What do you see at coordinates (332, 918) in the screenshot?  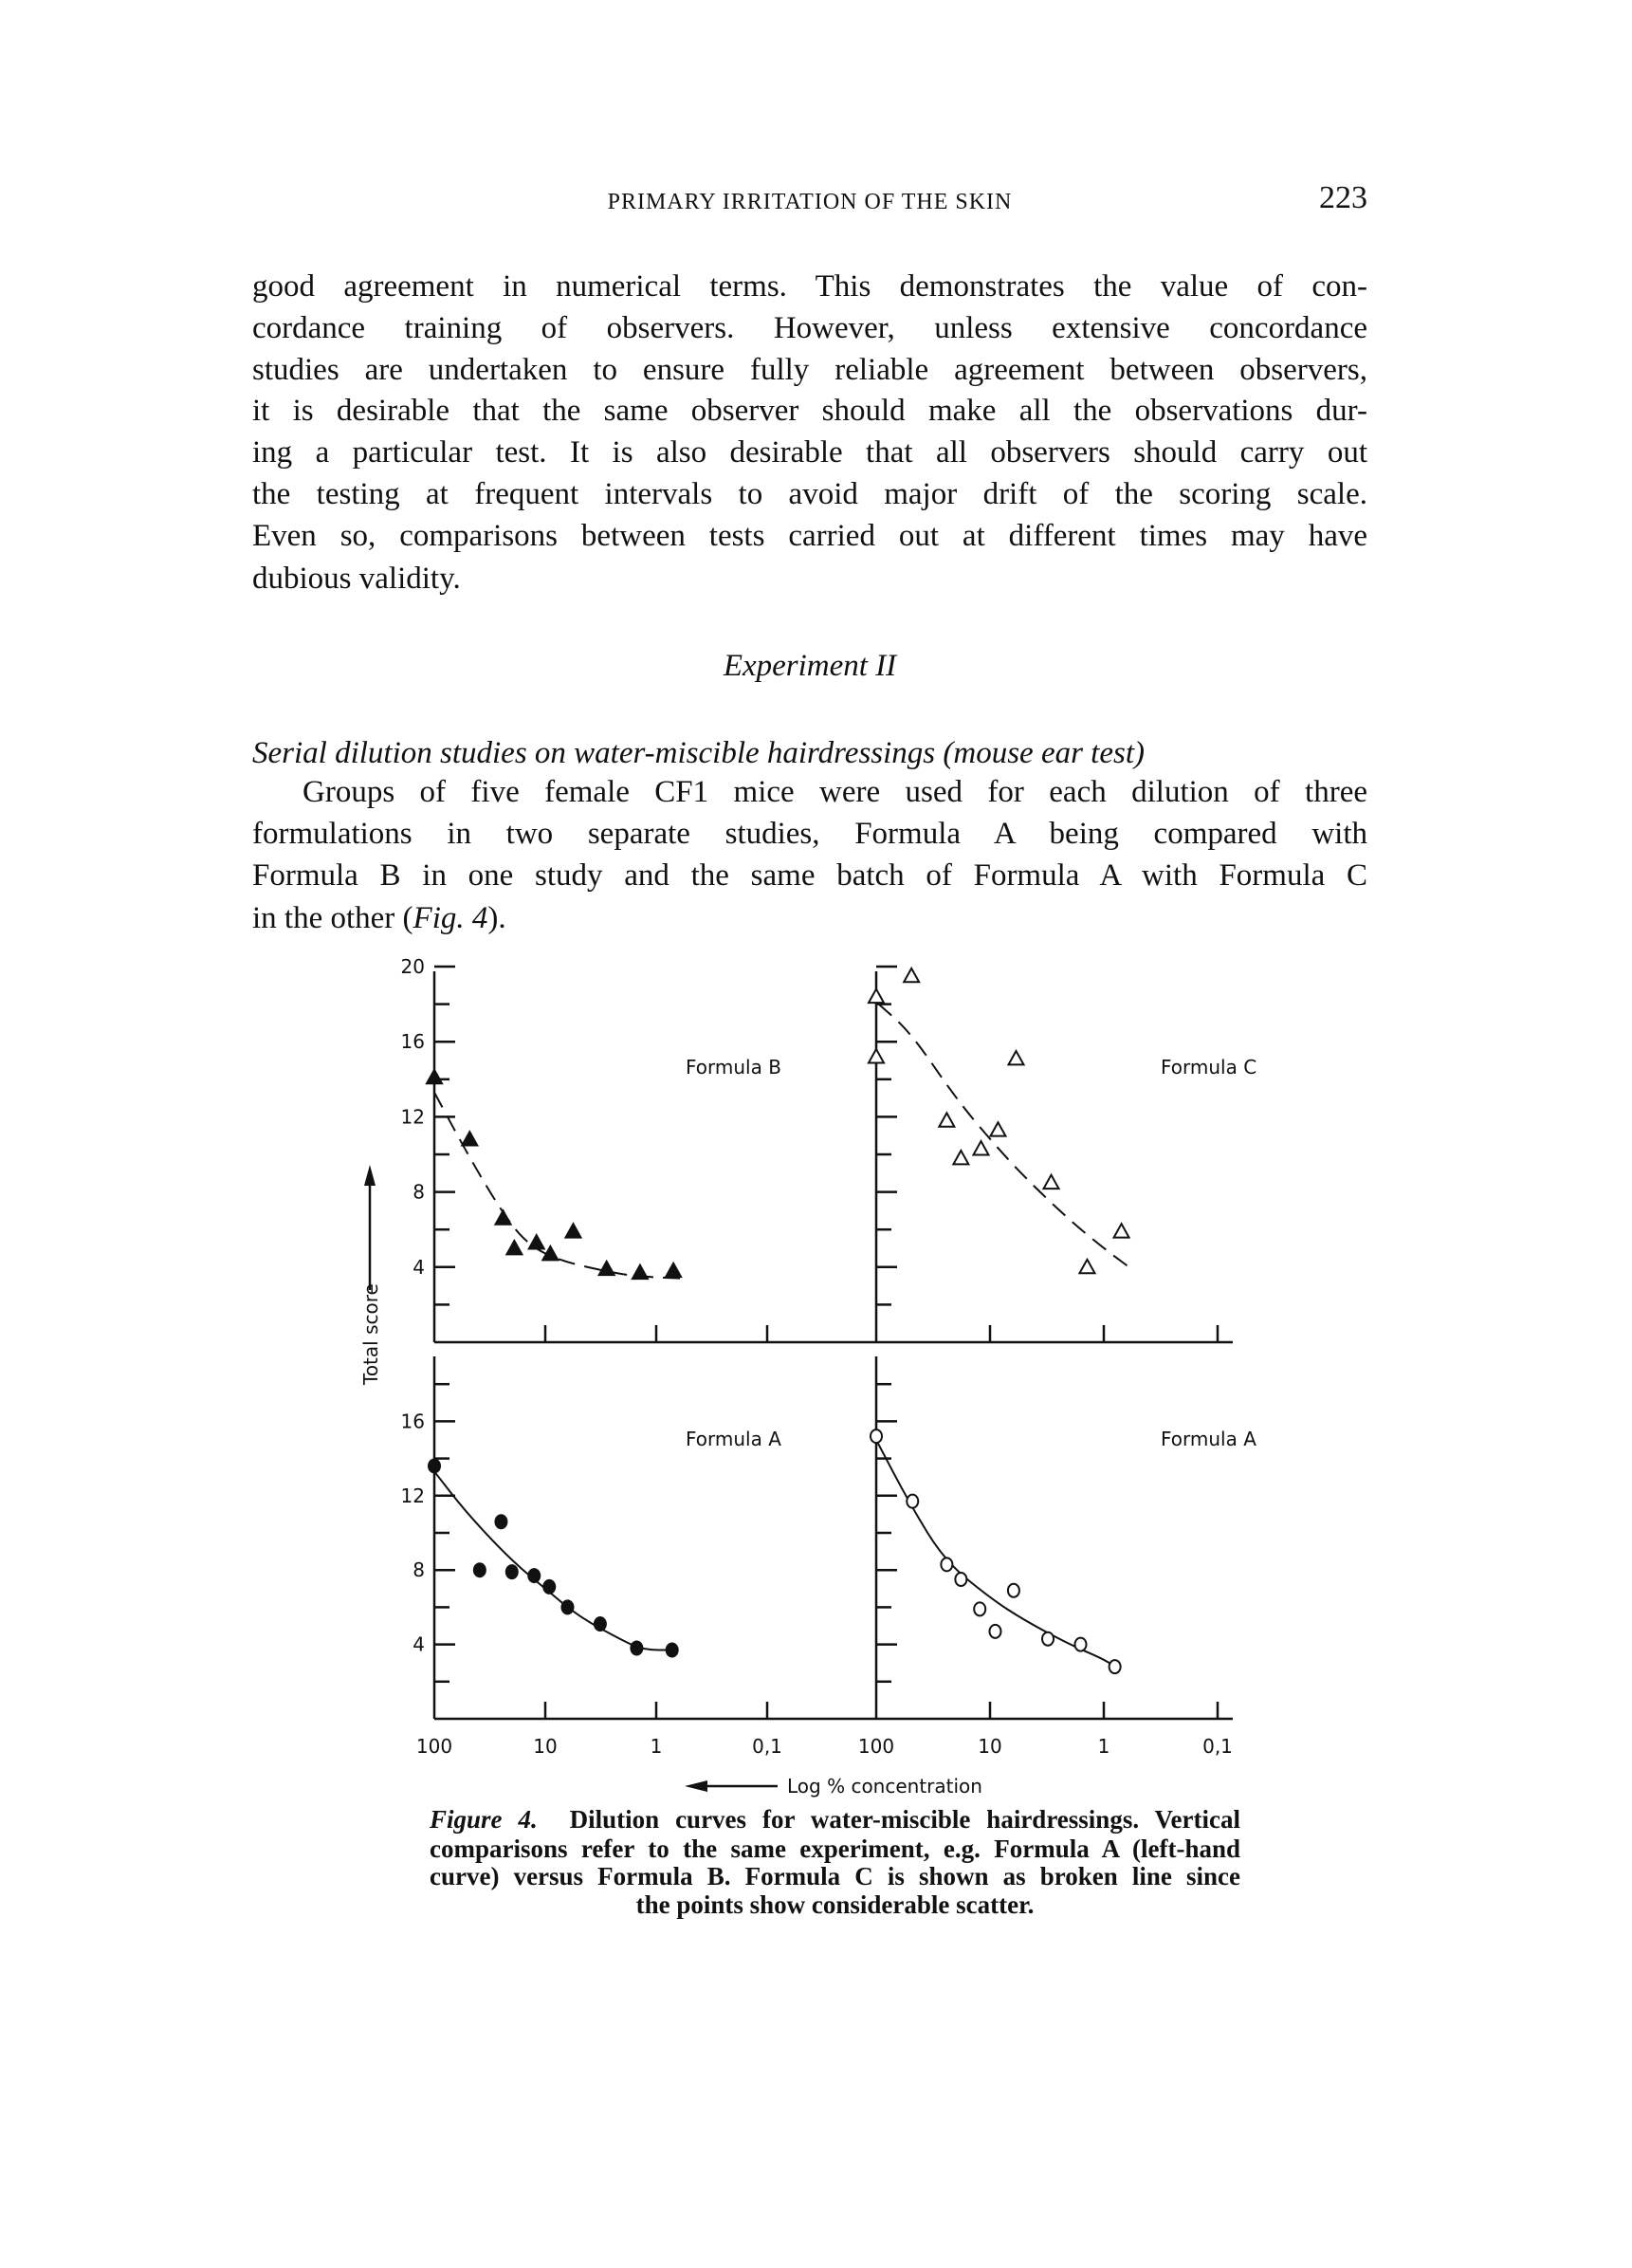 I see `text-span: in the other (` at bounding box center [332, 918].